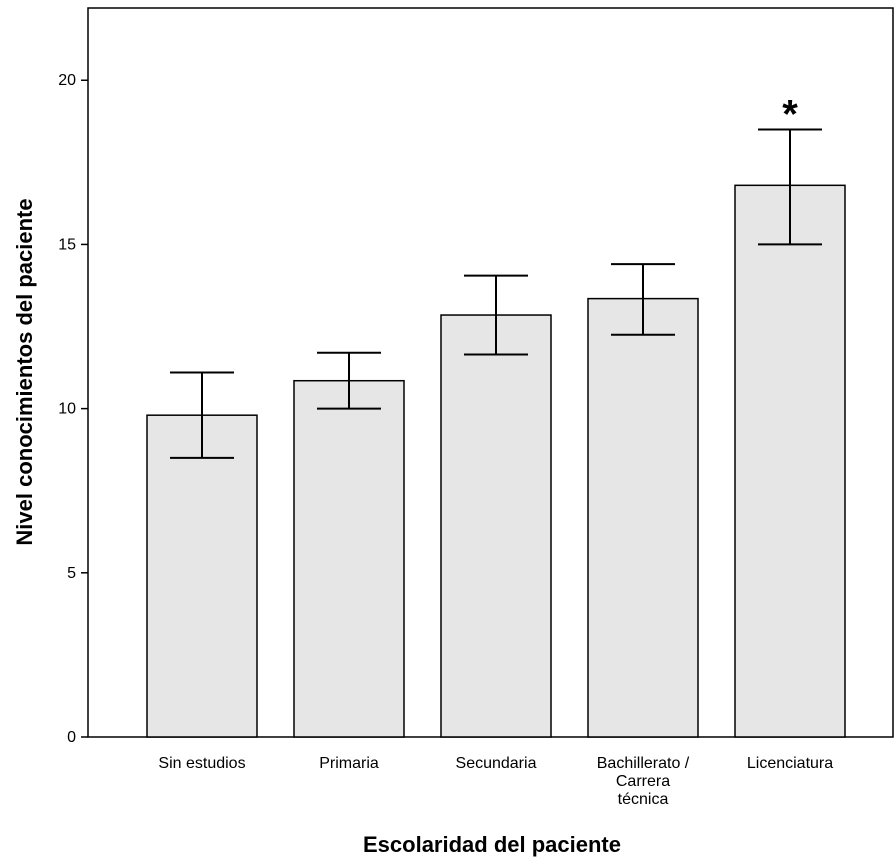 The height and width of the screenshot is (863, 894). I want to click on x-tick-label-3: Bachillerato / Carrera técnica, so click(643, 781).